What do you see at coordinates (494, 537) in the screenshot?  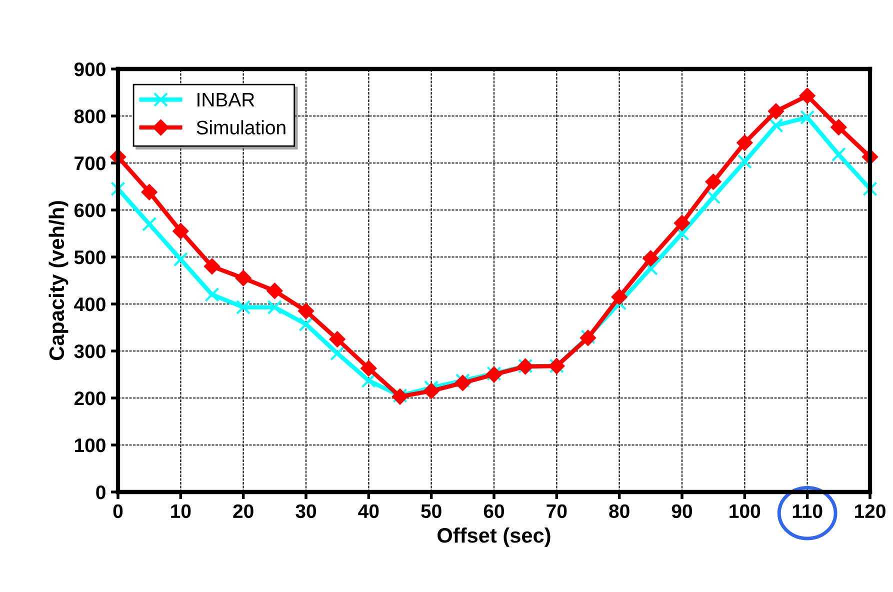 I see `x-axis-title: Offset (sec)` at bounding box center [494, 537].